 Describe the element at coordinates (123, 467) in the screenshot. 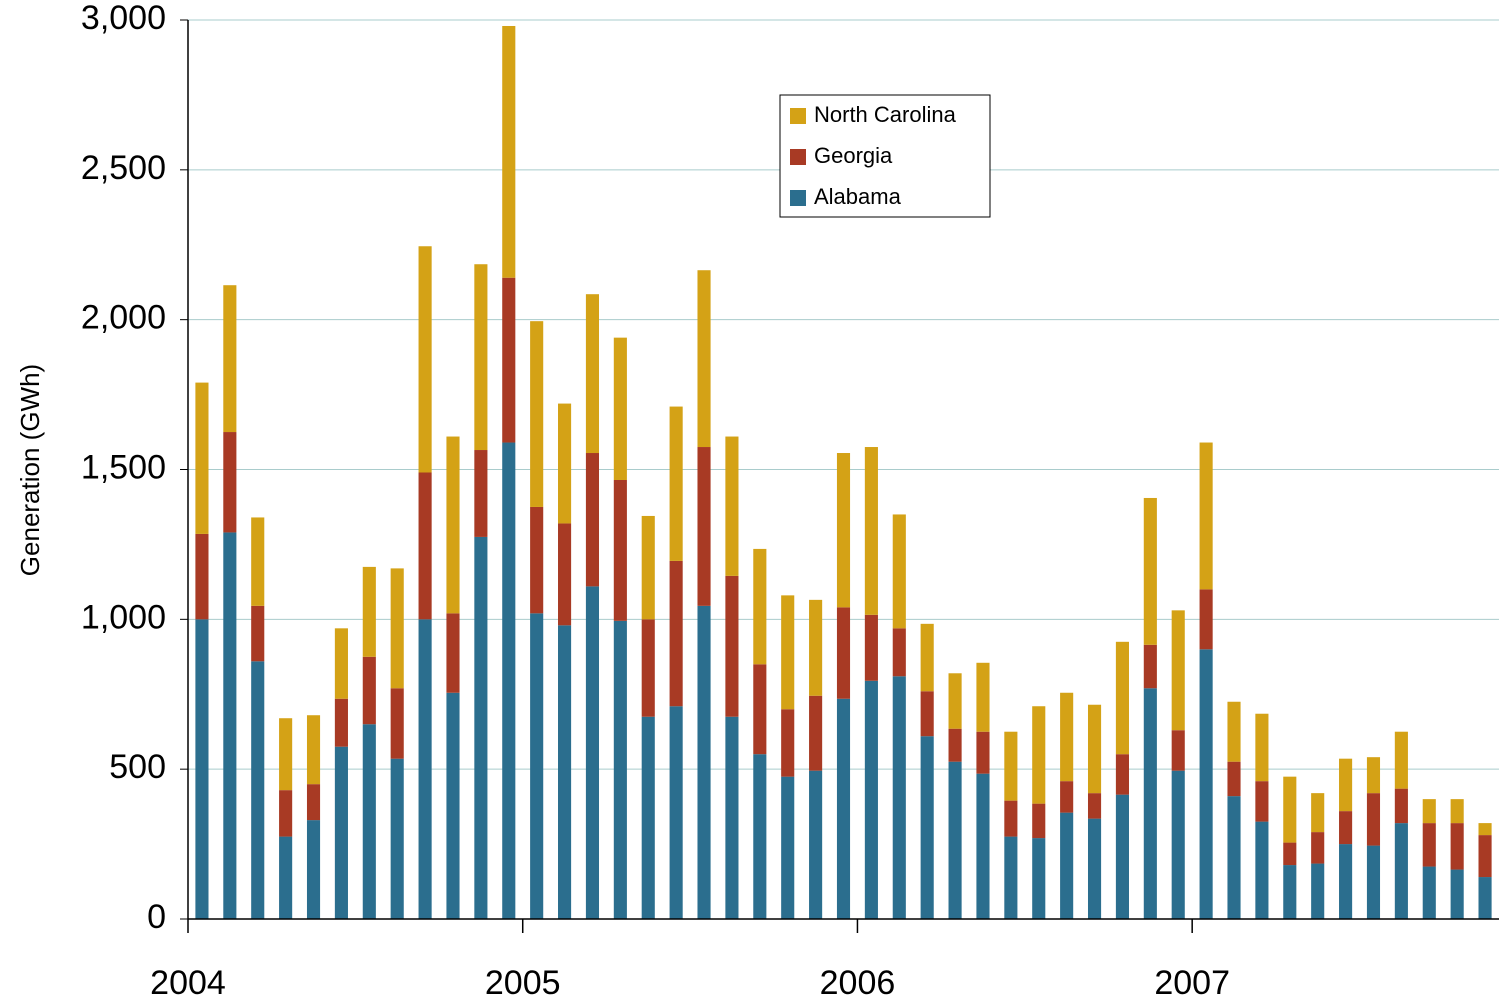

I see `y-tick-label: 1,500` at that location.